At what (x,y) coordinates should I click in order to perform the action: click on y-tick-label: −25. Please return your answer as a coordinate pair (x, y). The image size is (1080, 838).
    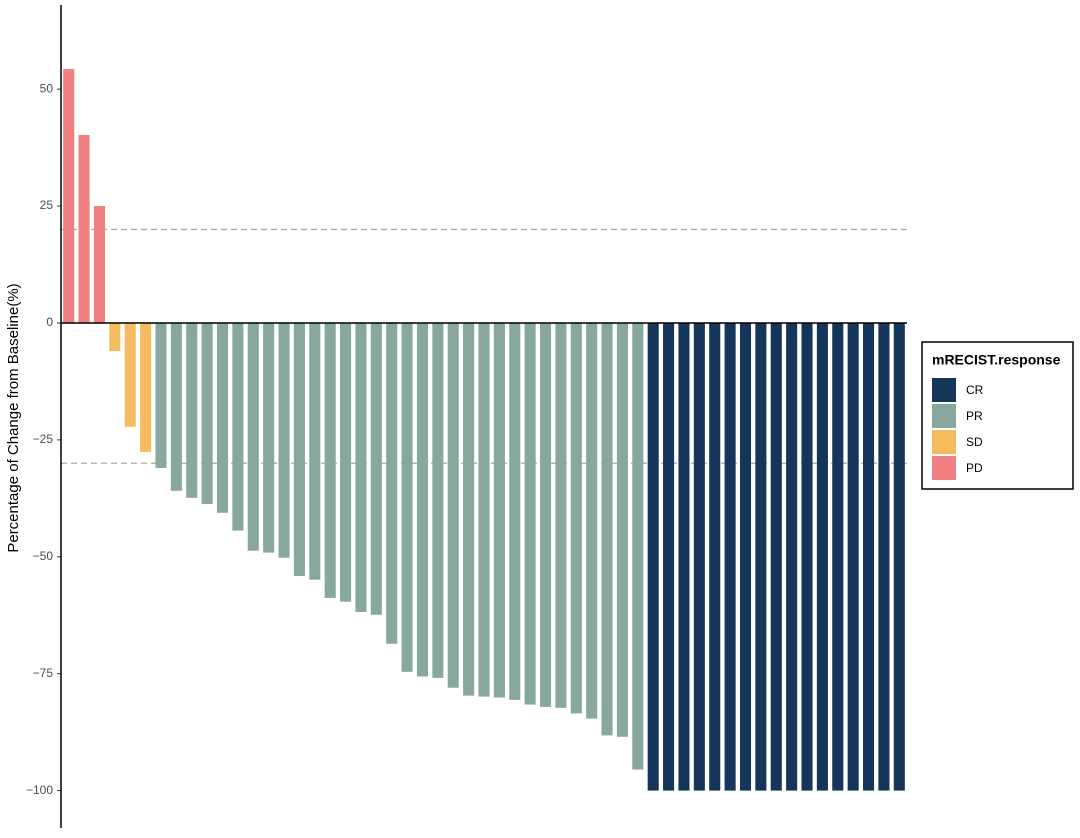
    Looking at the image, I should click on (43, 439).